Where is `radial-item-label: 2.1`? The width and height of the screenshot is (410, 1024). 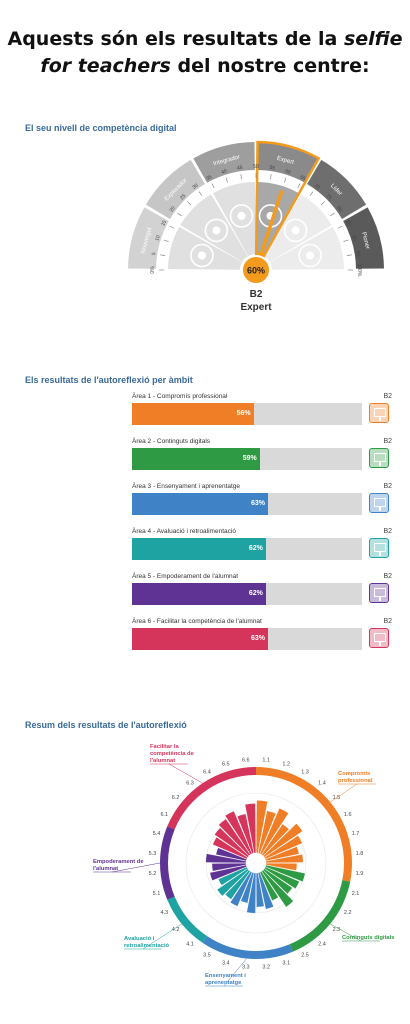 radial-item-label: 2.1 is located at coordinates (356, 894).